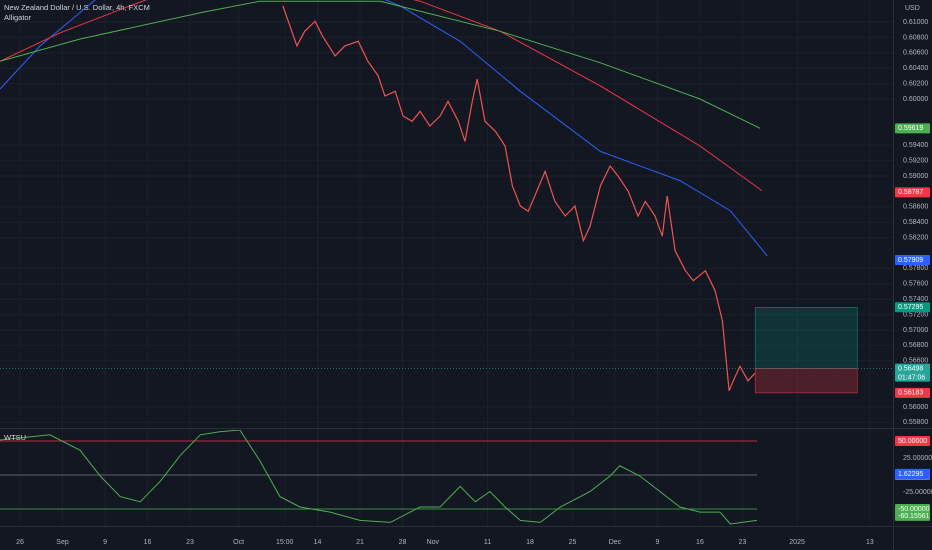 The height and width of the screenshot is (550, 932). What do you see at coordinates (530, 542) in the screenshot?
I see `x-tick-label: 18` at bounding box center [530, 542].